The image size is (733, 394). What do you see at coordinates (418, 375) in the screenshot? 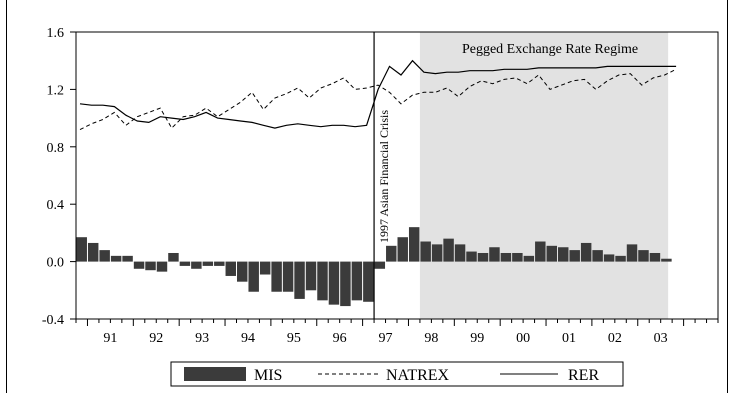
I see `legend-label-natrex: NATREX` at bounding box center [418, 375].